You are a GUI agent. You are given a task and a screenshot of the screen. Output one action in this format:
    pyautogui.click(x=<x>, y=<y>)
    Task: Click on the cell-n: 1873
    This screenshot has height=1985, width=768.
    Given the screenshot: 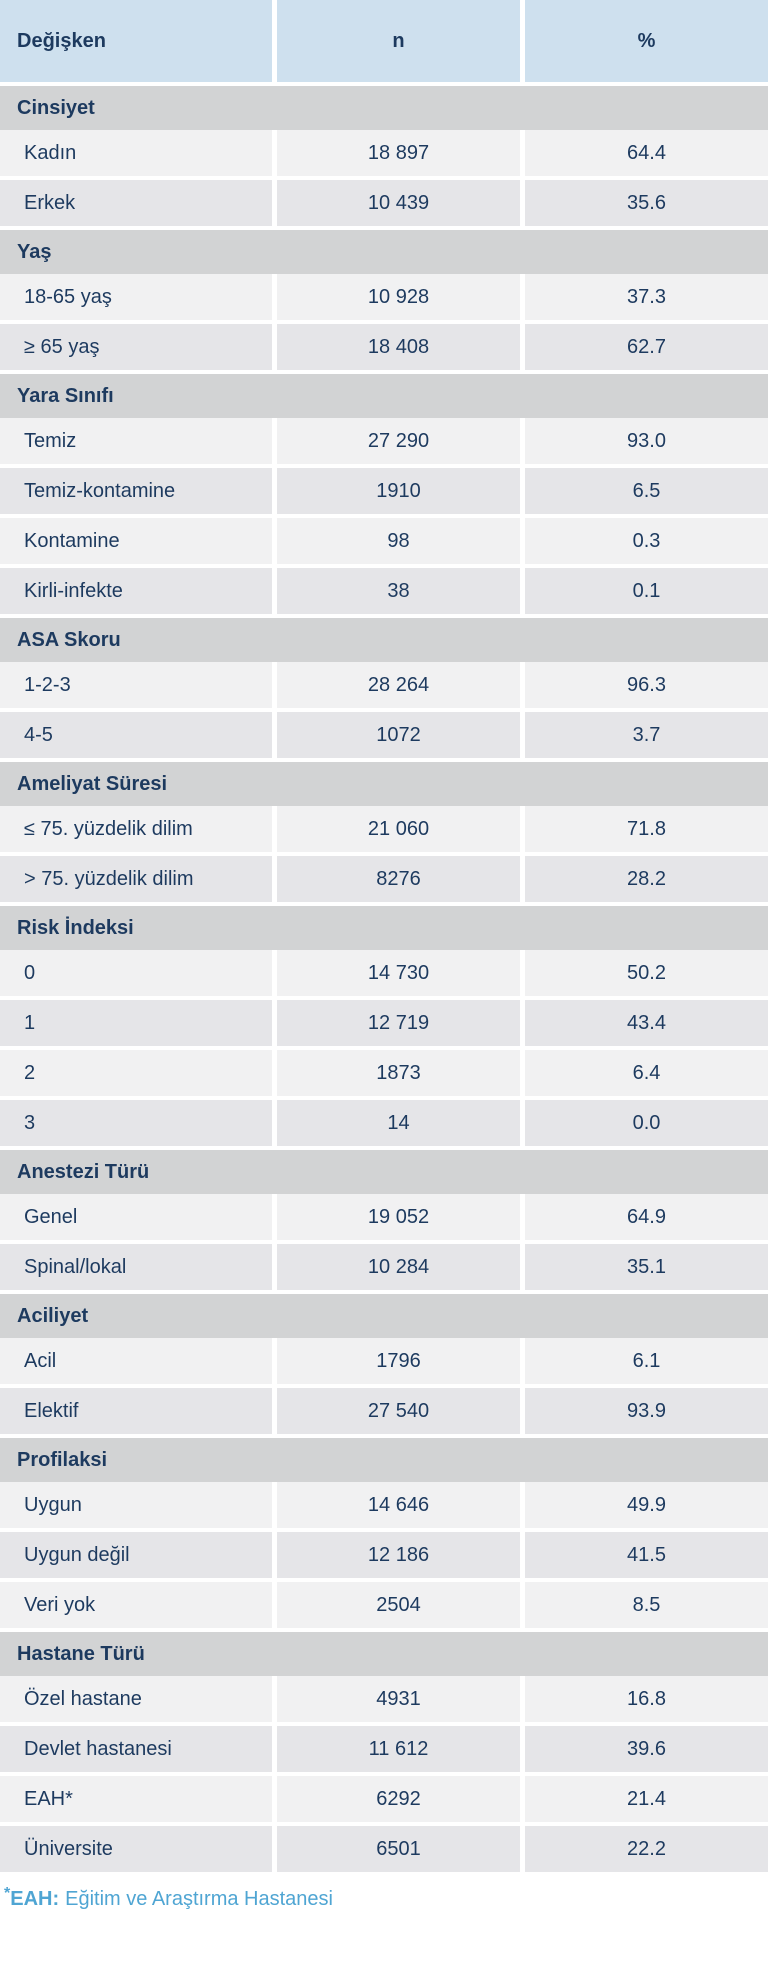 What is the action you would take?
    pyautogui.click(x=398, y=1073)
    